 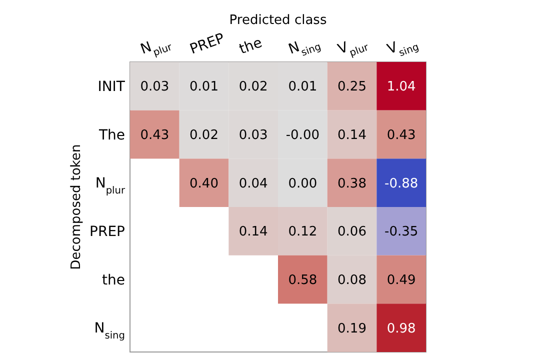 I want to click on x-tick-label: PREP, so click(x=207, y=44).